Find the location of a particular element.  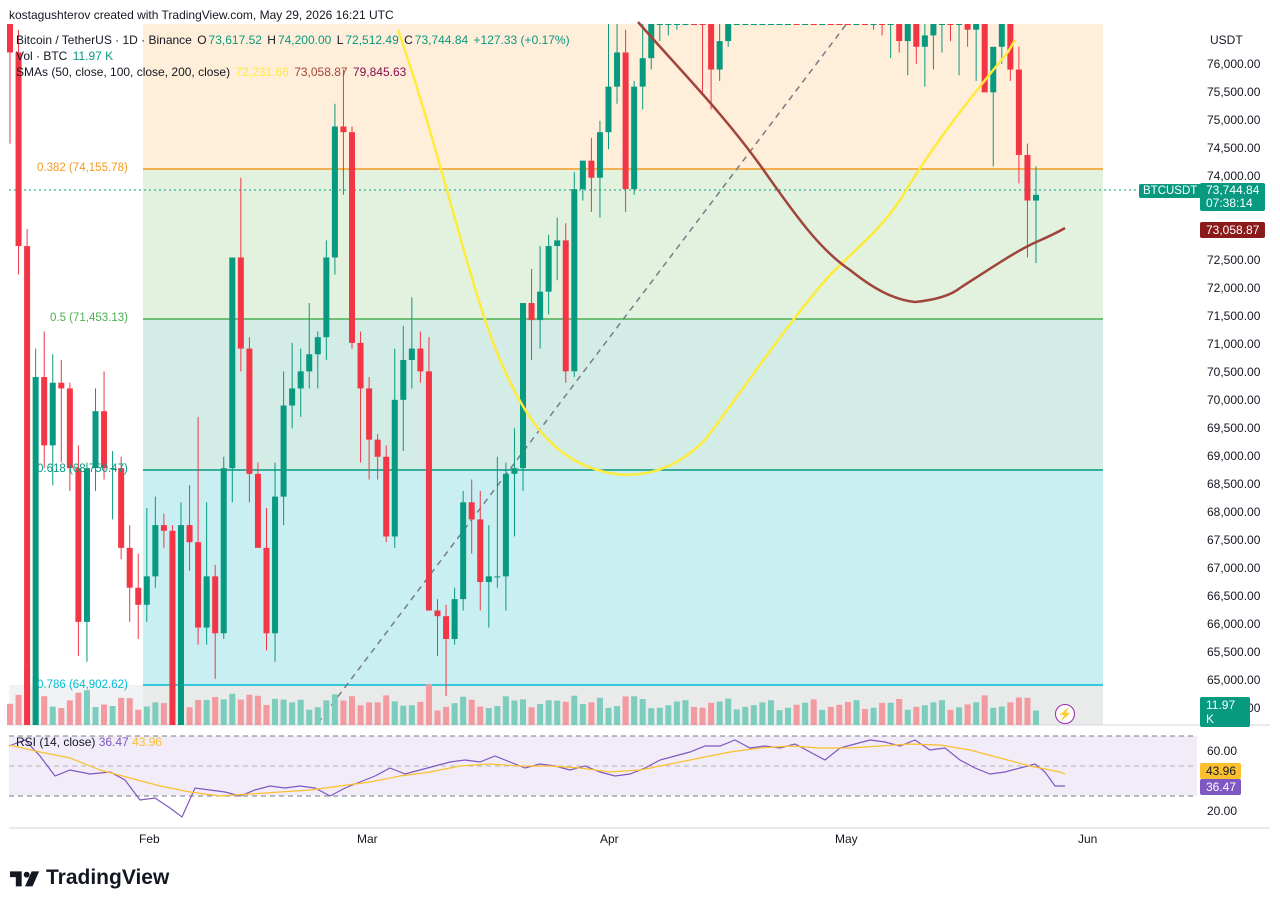

sma-label: SMAs (50, close, 100, close, 200, close) is located at coordinates (123, 72).